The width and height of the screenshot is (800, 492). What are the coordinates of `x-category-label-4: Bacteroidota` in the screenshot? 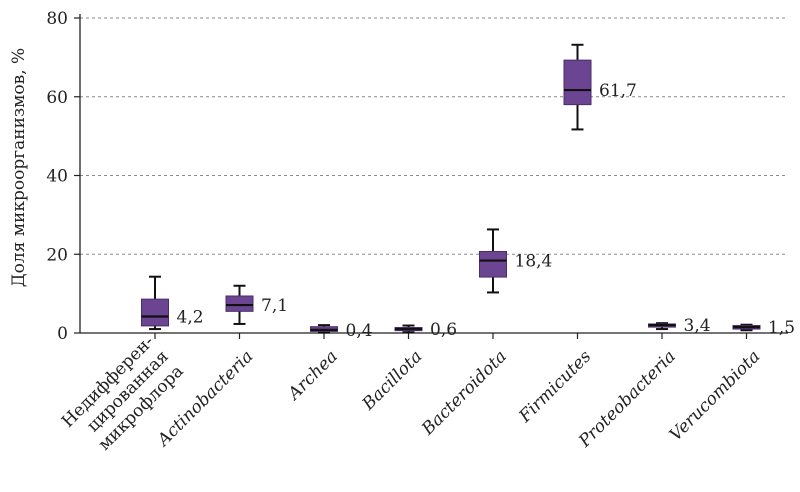 It's located at (463, 393).